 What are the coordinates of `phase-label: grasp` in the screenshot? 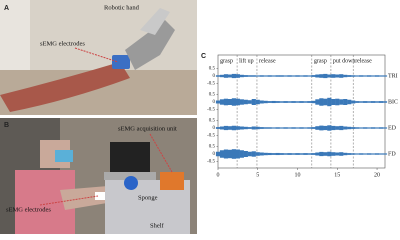 It's located at (320, 61).